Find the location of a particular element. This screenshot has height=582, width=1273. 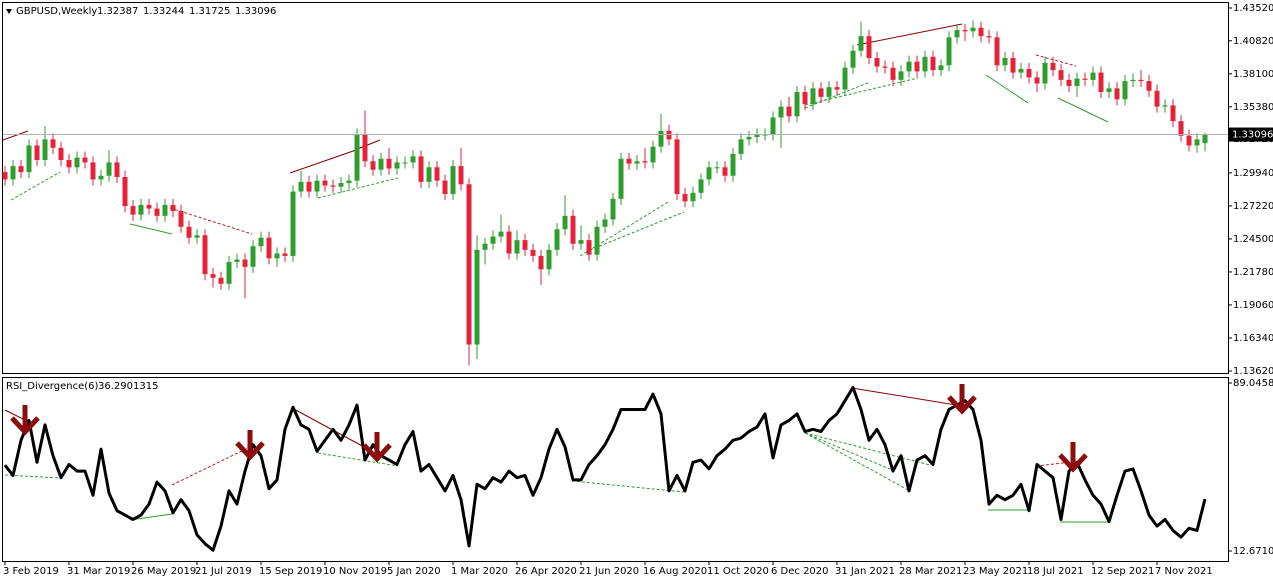

signal-arrows is located at coordinates (549, 428).